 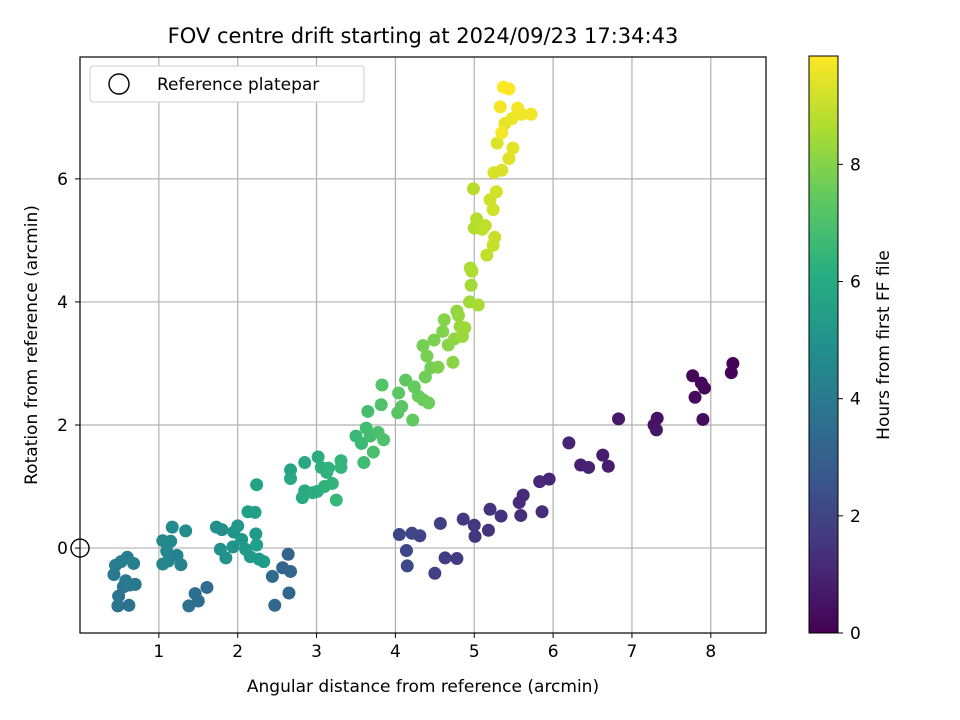 What do you see at coordinates (32, 345) in the screenshot?
I see `y-axis-label: Rotation from reference (arcmin)` at bounding box center [32, 345].